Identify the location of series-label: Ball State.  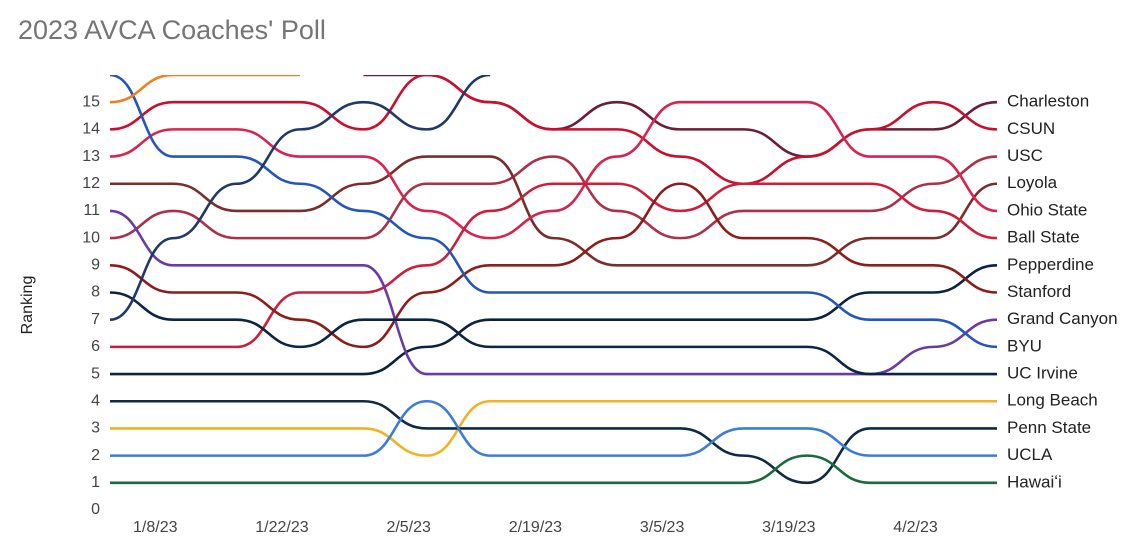
(1043, 237).